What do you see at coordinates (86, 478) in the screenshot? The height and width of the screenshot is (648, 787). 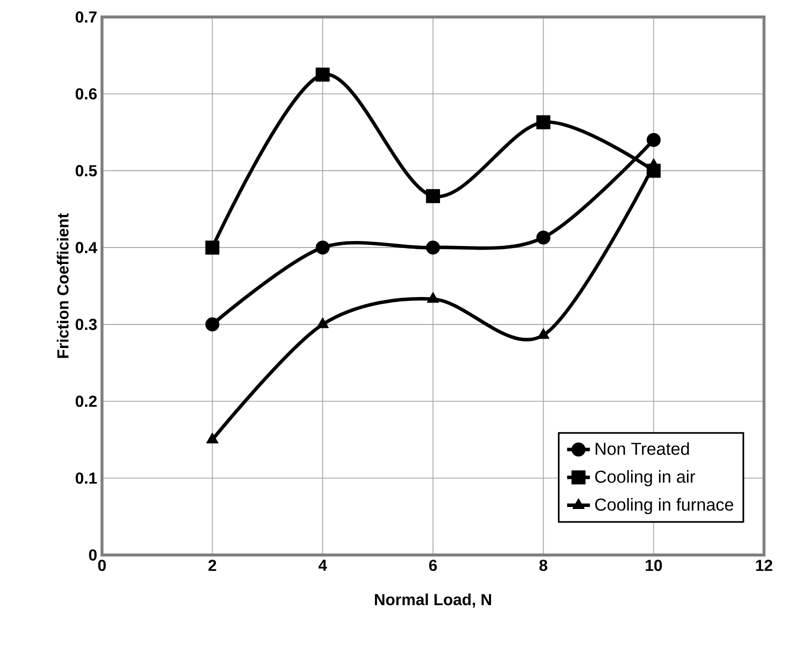 I see `y-tick-label: 0.1` at bounding box center [86, 478].